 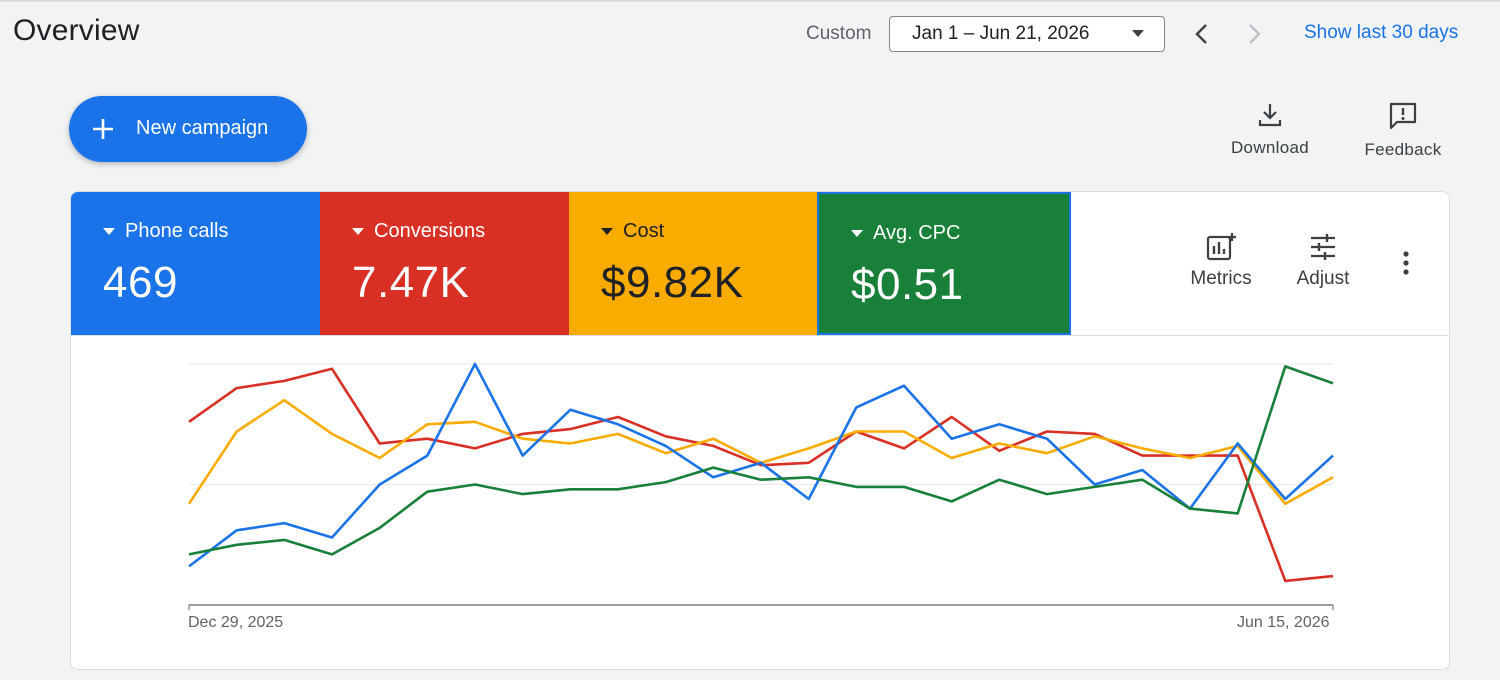 I want to click on next-period-button, so click(x=1254, y=34).